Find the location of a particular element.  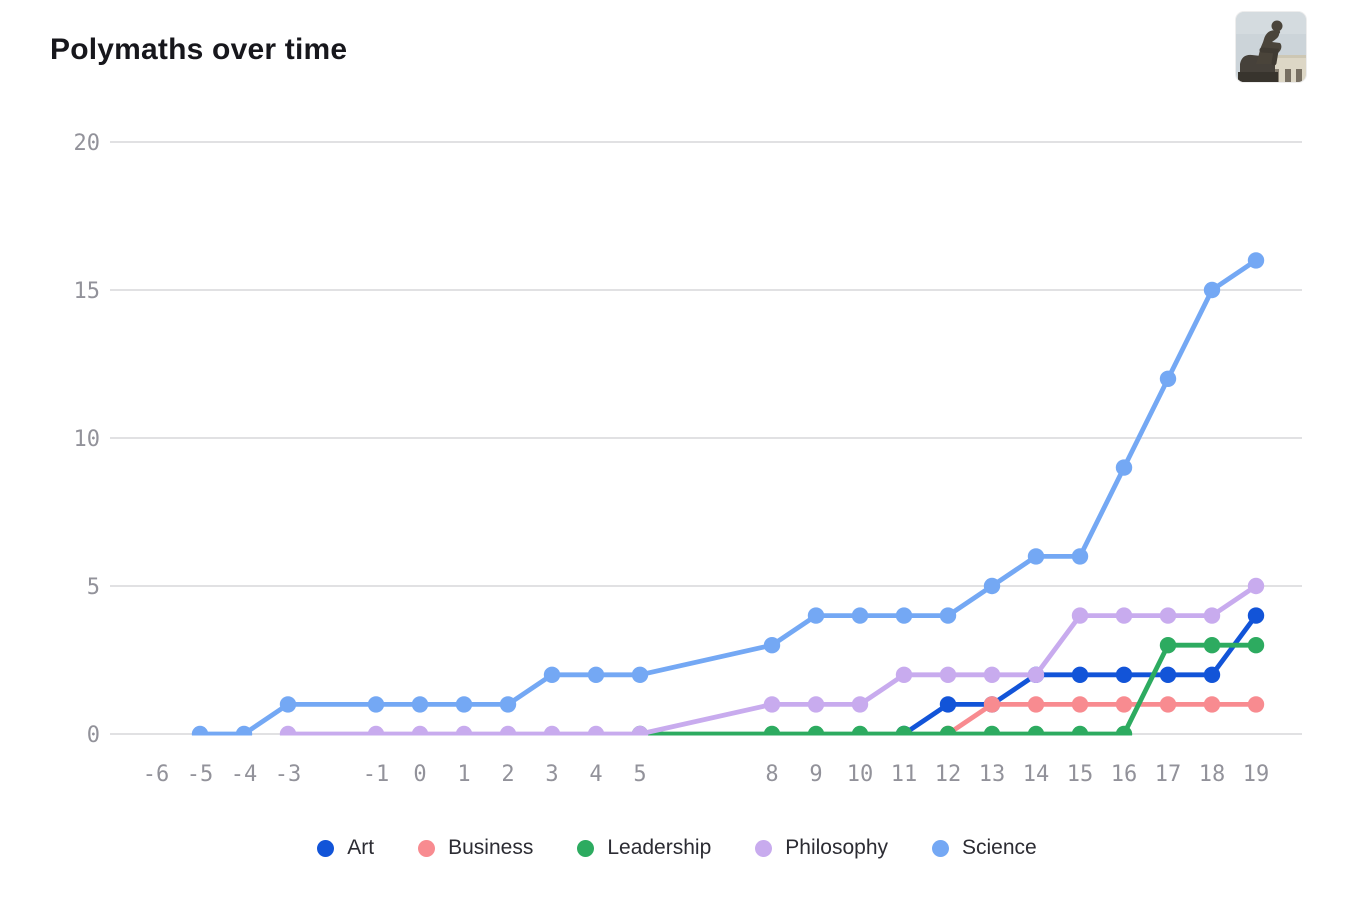

legend-dot-business is located at coordinates (427, 848).